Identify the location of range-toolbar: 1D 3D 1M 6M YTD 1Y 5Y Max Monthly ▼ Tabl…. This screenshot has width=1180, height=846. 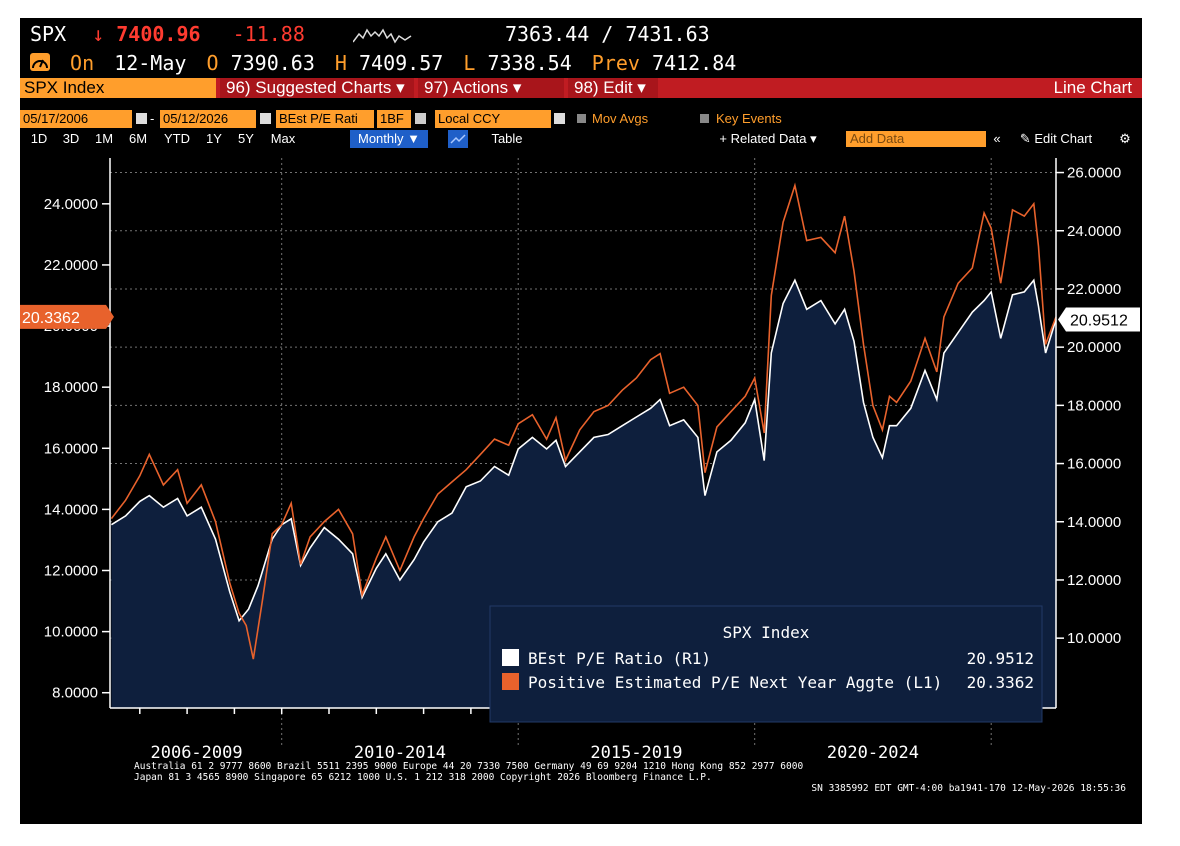
(581, 139).